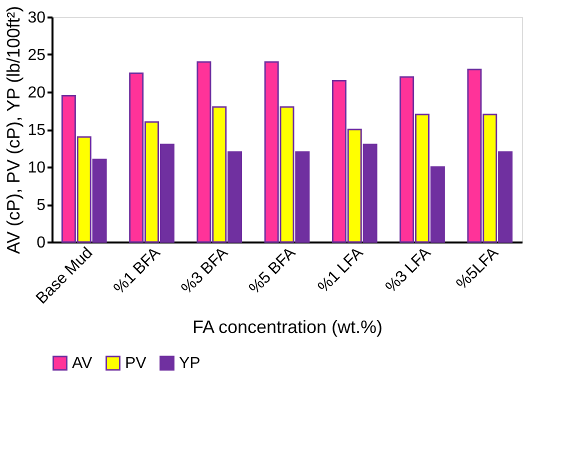  Describe the element at coordinates (14, 130) in the screenshot. I see `y-axis-title: AV (cP), PV (cP), YP (lb/100ft²)` at that location.